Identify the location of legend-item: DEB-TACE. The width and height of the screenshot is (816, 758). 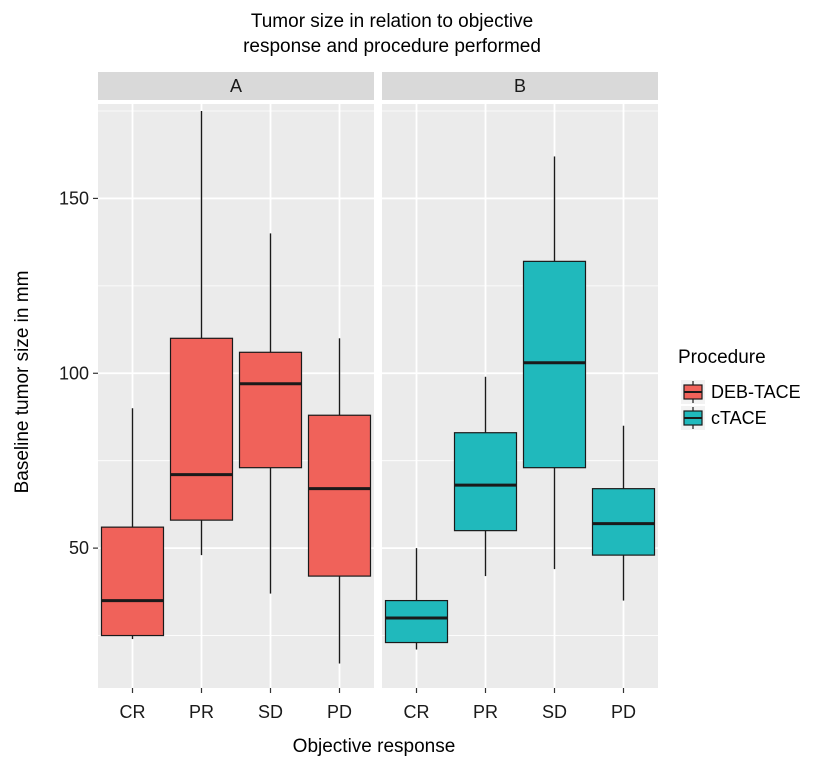
(741, 392).